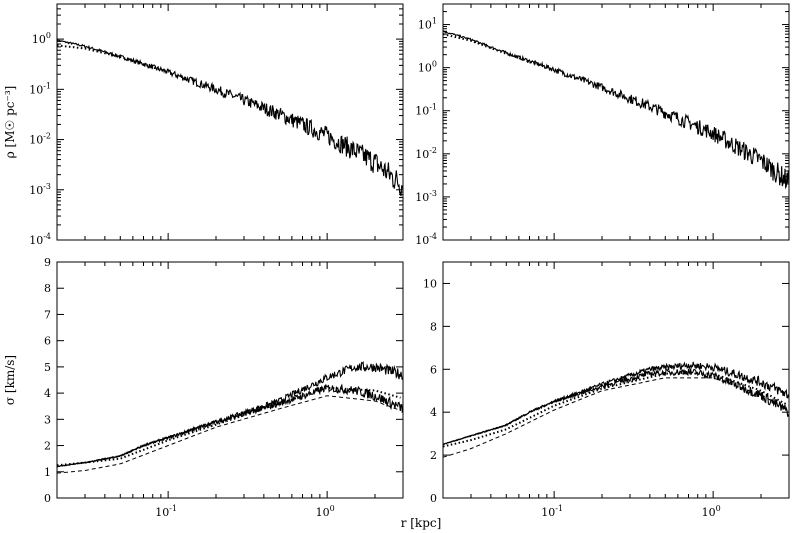 This screenshot has height=533, width=800. Describe the element at coordinates (10, 122) in the screenshot. I see `y-axis-label: ρ [M☉ pc⁻³]` at that location.